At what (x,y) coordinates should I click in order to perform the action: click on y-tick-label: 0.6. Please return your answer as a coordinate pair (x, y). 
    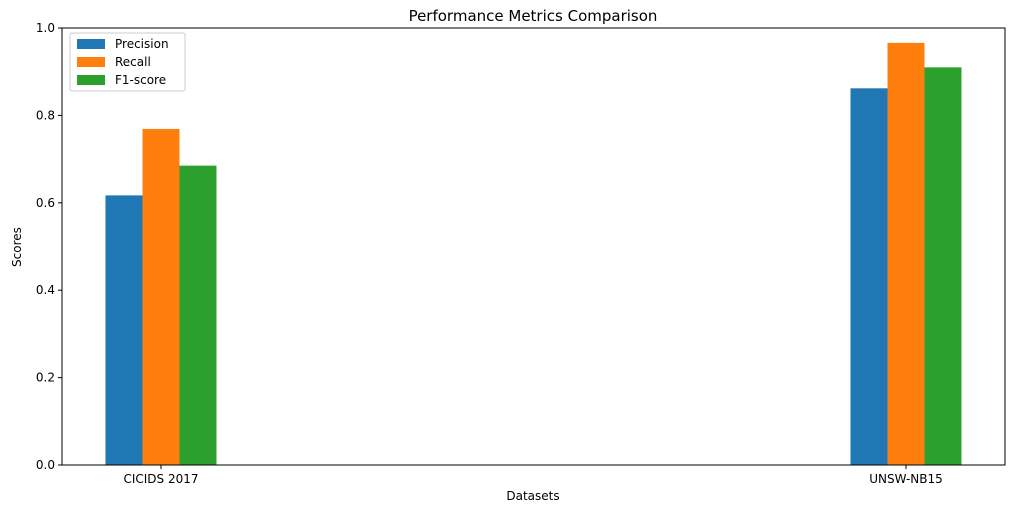
    Looking at the image, I should click on (45, 203).